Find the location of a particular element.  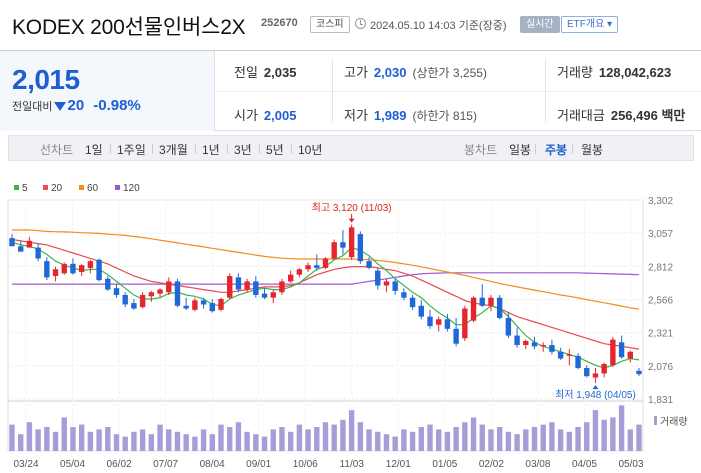

period-3y: 3년 is located at coordinates (243, 150).